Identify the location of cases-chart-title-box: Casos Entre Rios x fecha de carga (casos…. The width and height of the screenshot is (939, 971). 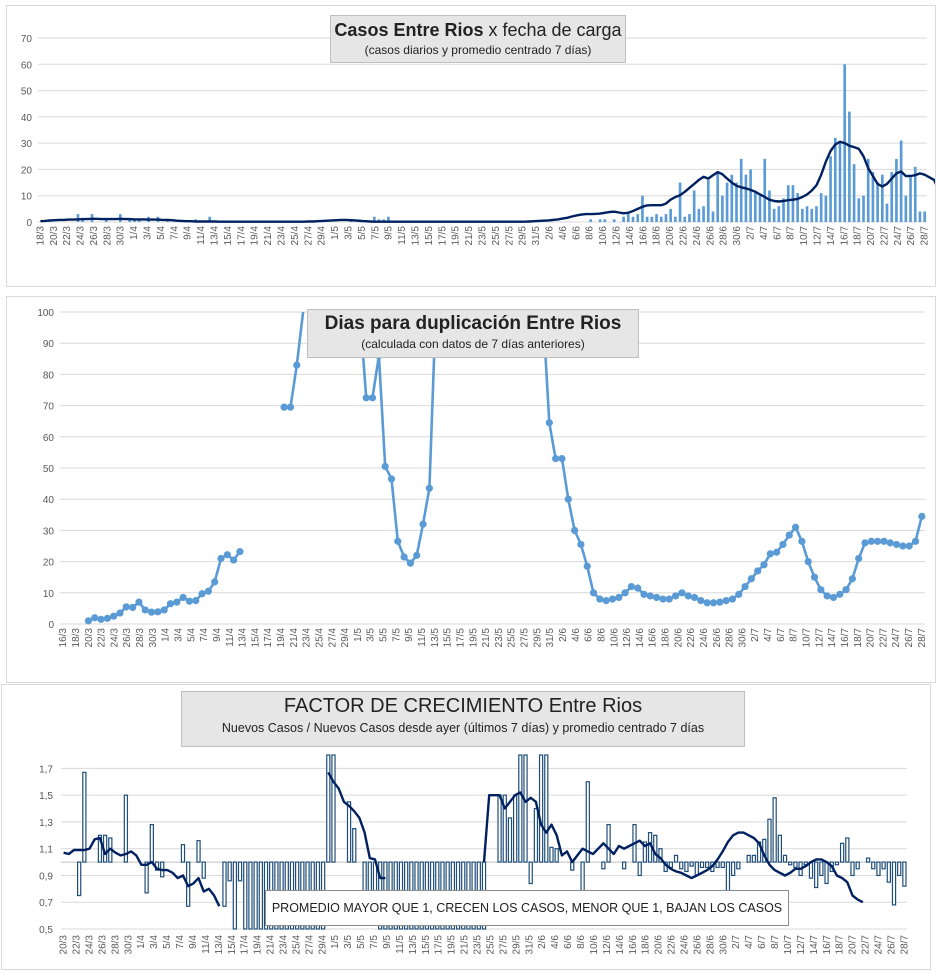
(478, 39).